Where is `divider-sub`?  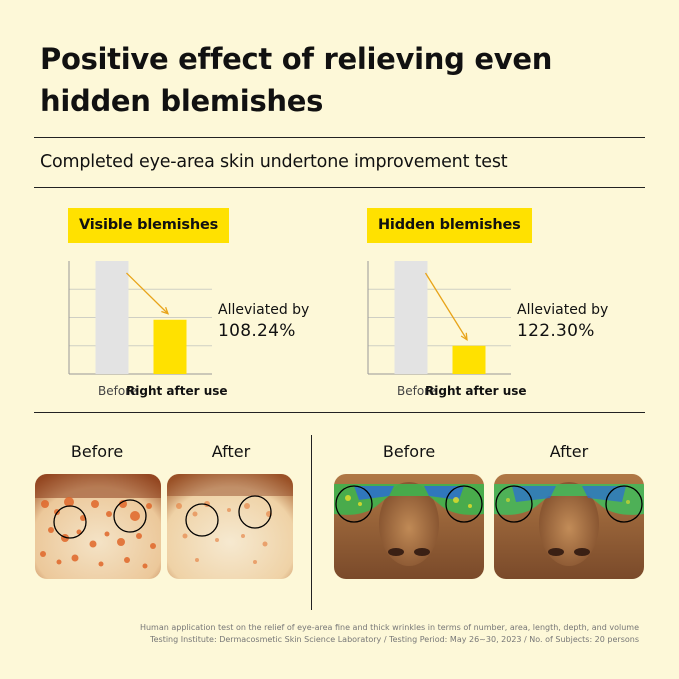 divider-sub is located at coordinates (339, 187).